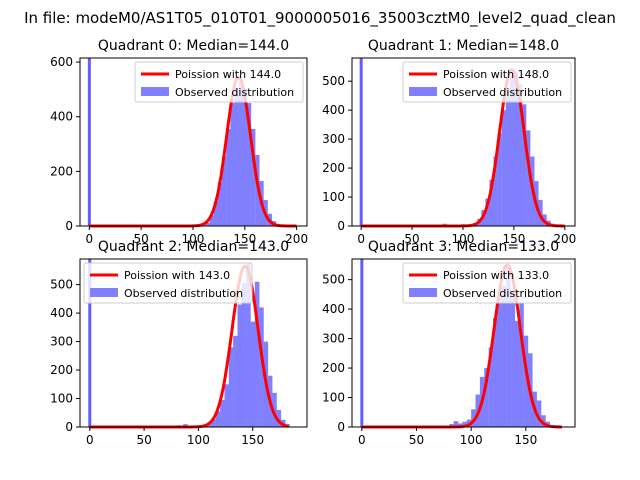 The height and width of the screenshot is (480, 640). What do you see at coordinates (89, 142) in the screenshot?
I see `quadrant-0-zero-spike` at bounding box center [89, 142].